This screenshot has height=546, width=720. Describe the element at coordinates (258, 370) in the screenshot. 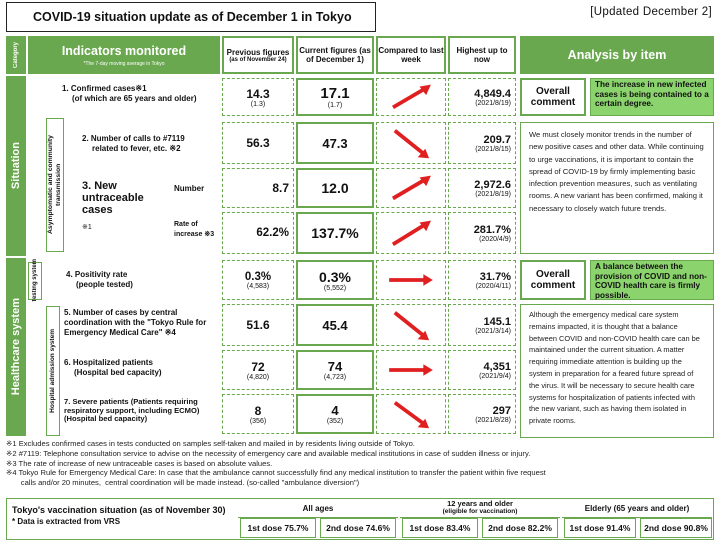

I see `row-hospitalized-prev: 72 (4,820)` at that location.